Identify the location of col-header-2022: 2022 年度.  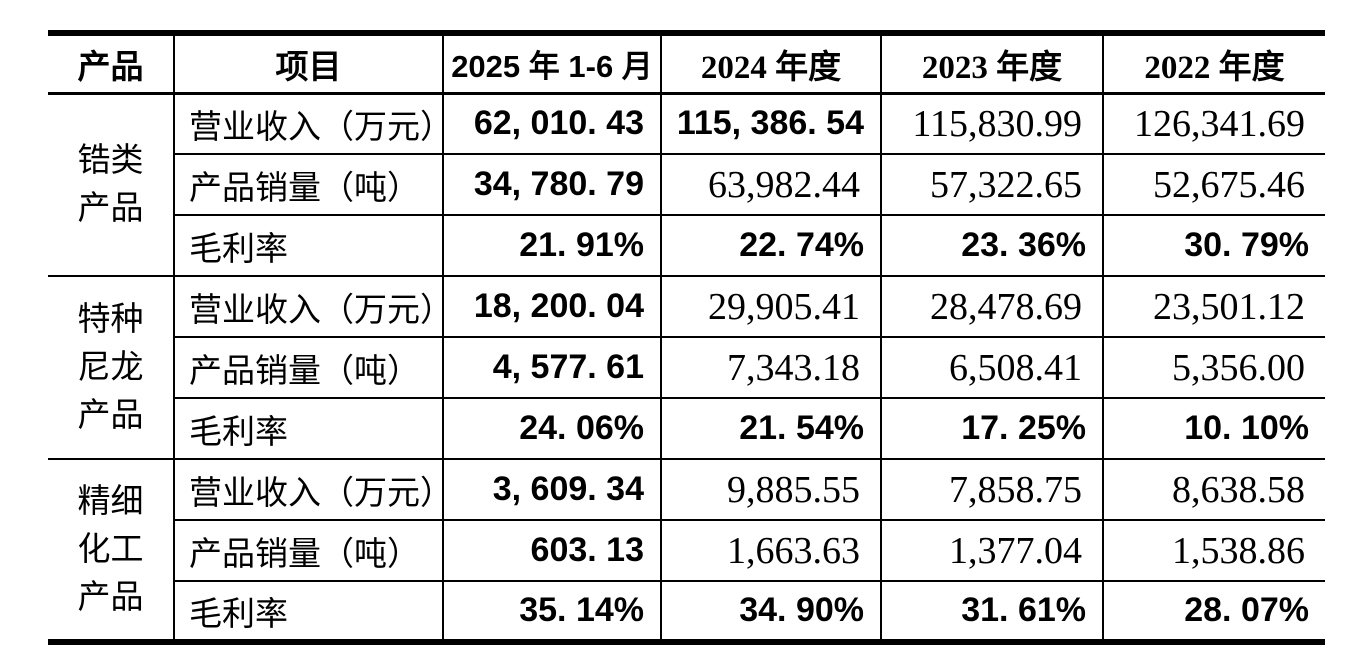
(1213, 64).